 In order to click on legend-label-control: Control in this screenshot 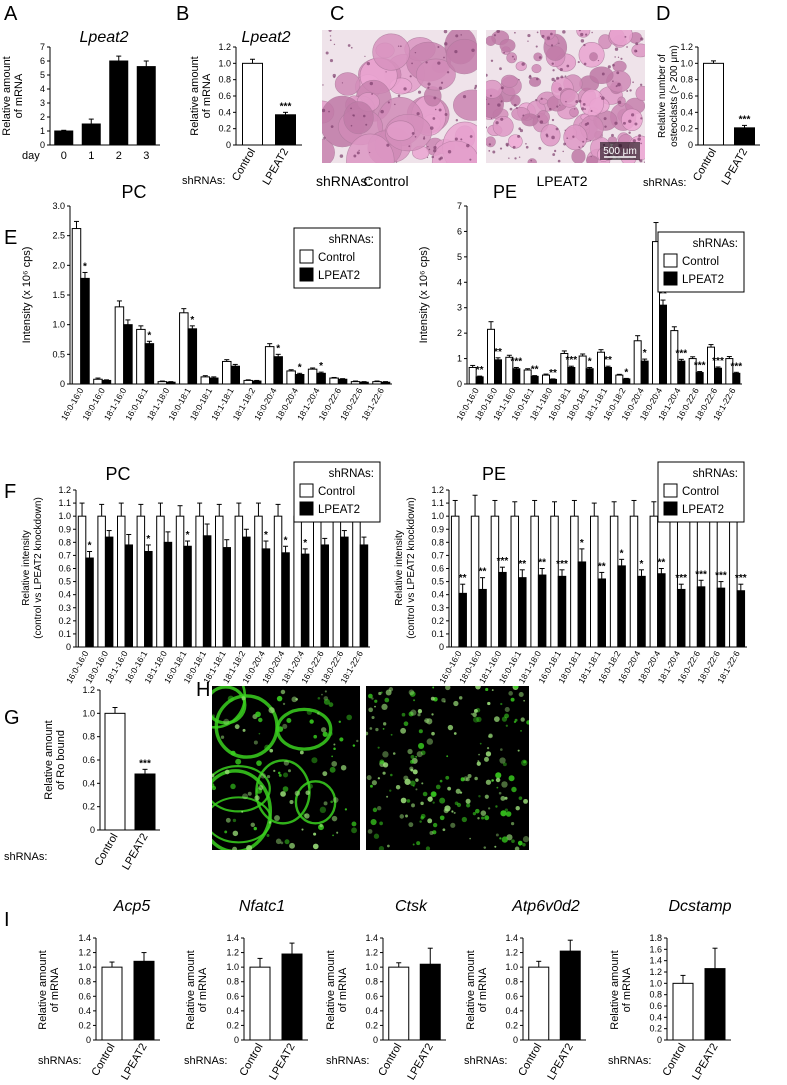, I will do `click(700, 262)`.